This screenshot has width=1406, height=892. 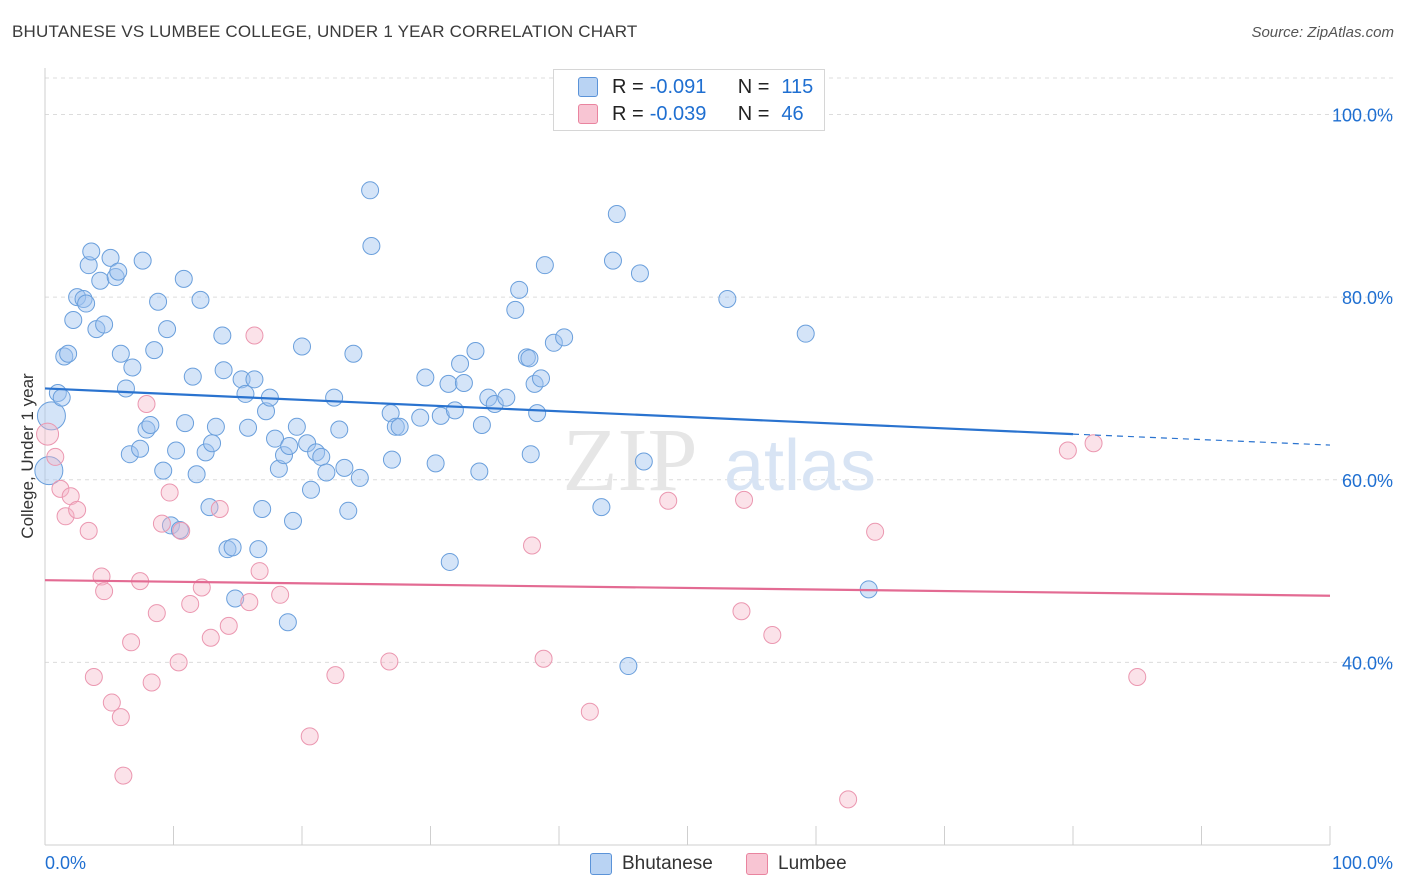 What do you see at coordinates (588, 87) in the screenshot?
I see `bhutanese-swatch` at bounding box center [588, 87].